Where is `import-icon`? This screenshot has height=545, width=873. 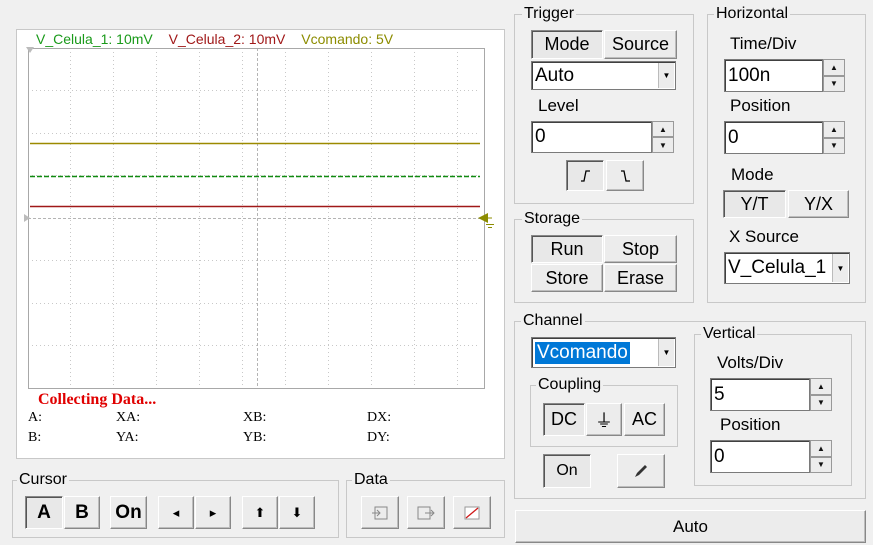 import-icon is located at coordinates (380, 512).